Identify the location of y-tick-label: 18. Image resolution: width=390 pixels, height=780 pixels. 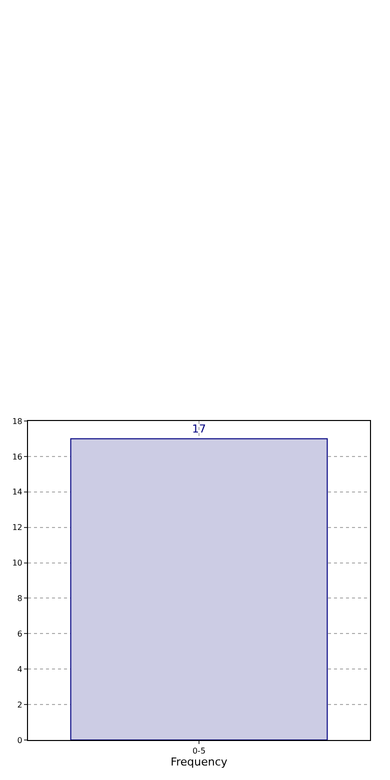
(17, 421).